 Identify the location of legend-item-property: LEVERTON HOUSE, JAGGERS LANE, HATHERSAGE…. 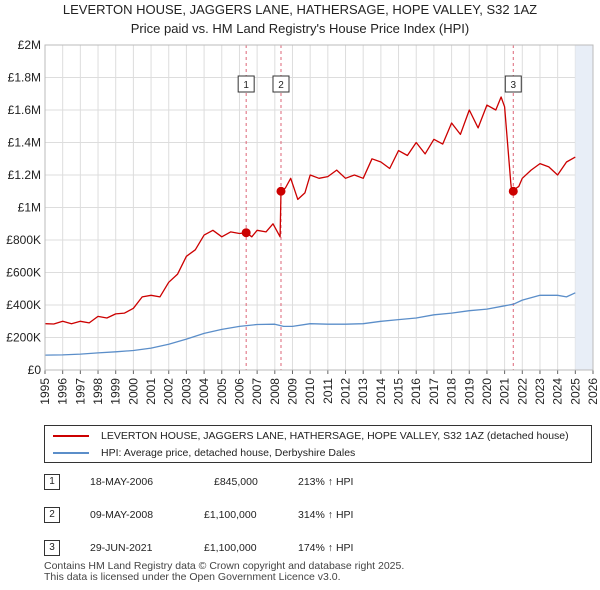
(311, 436).